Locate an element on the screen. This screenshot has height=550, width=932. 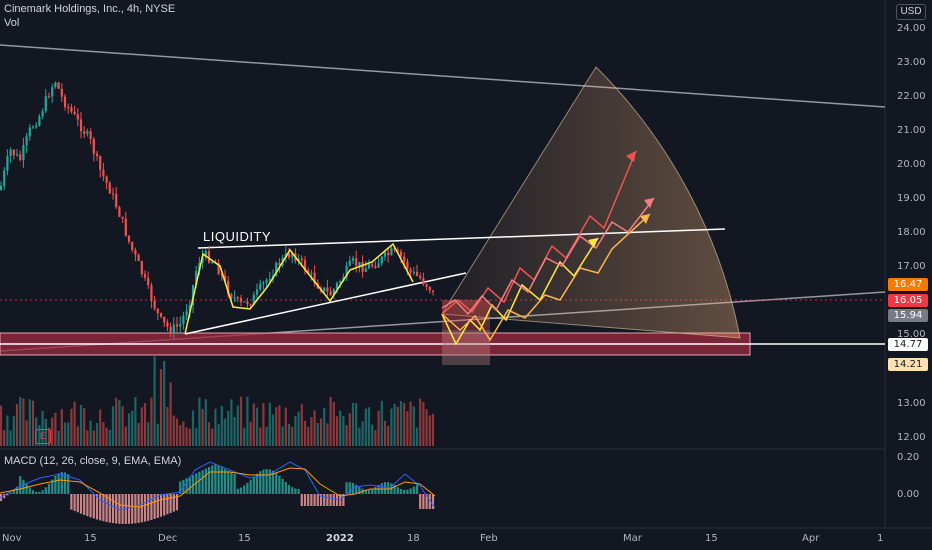
time-tick: 2022 is located at coordinates (340, 538).